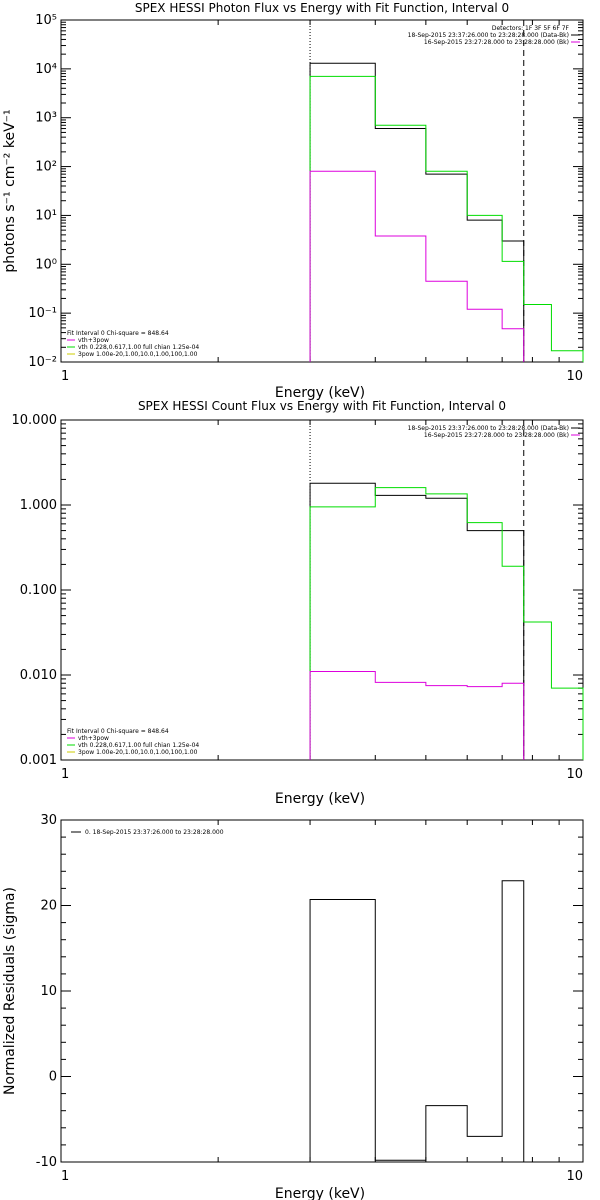  What do you see at coordinates (38, 505) in the screenshot?
I see `y-tick-label: 1.000` at bounding box center [38, 505].